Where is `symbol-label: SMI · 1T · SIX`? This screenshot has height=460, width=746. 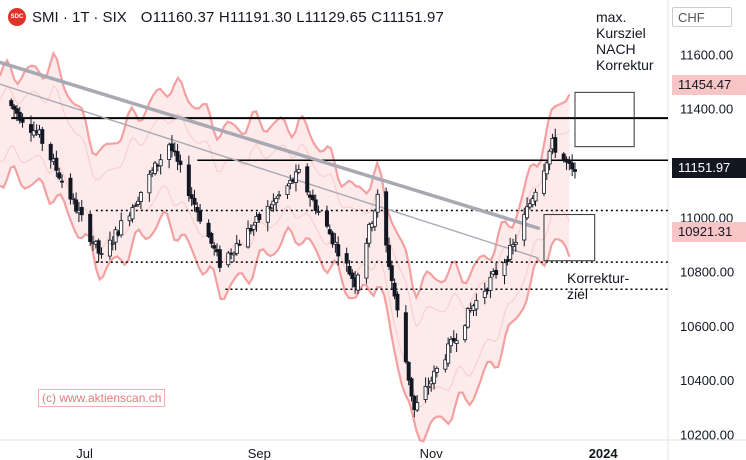 symbol-label: SMI · 1T · SIX is located at coordinates (79, 17).